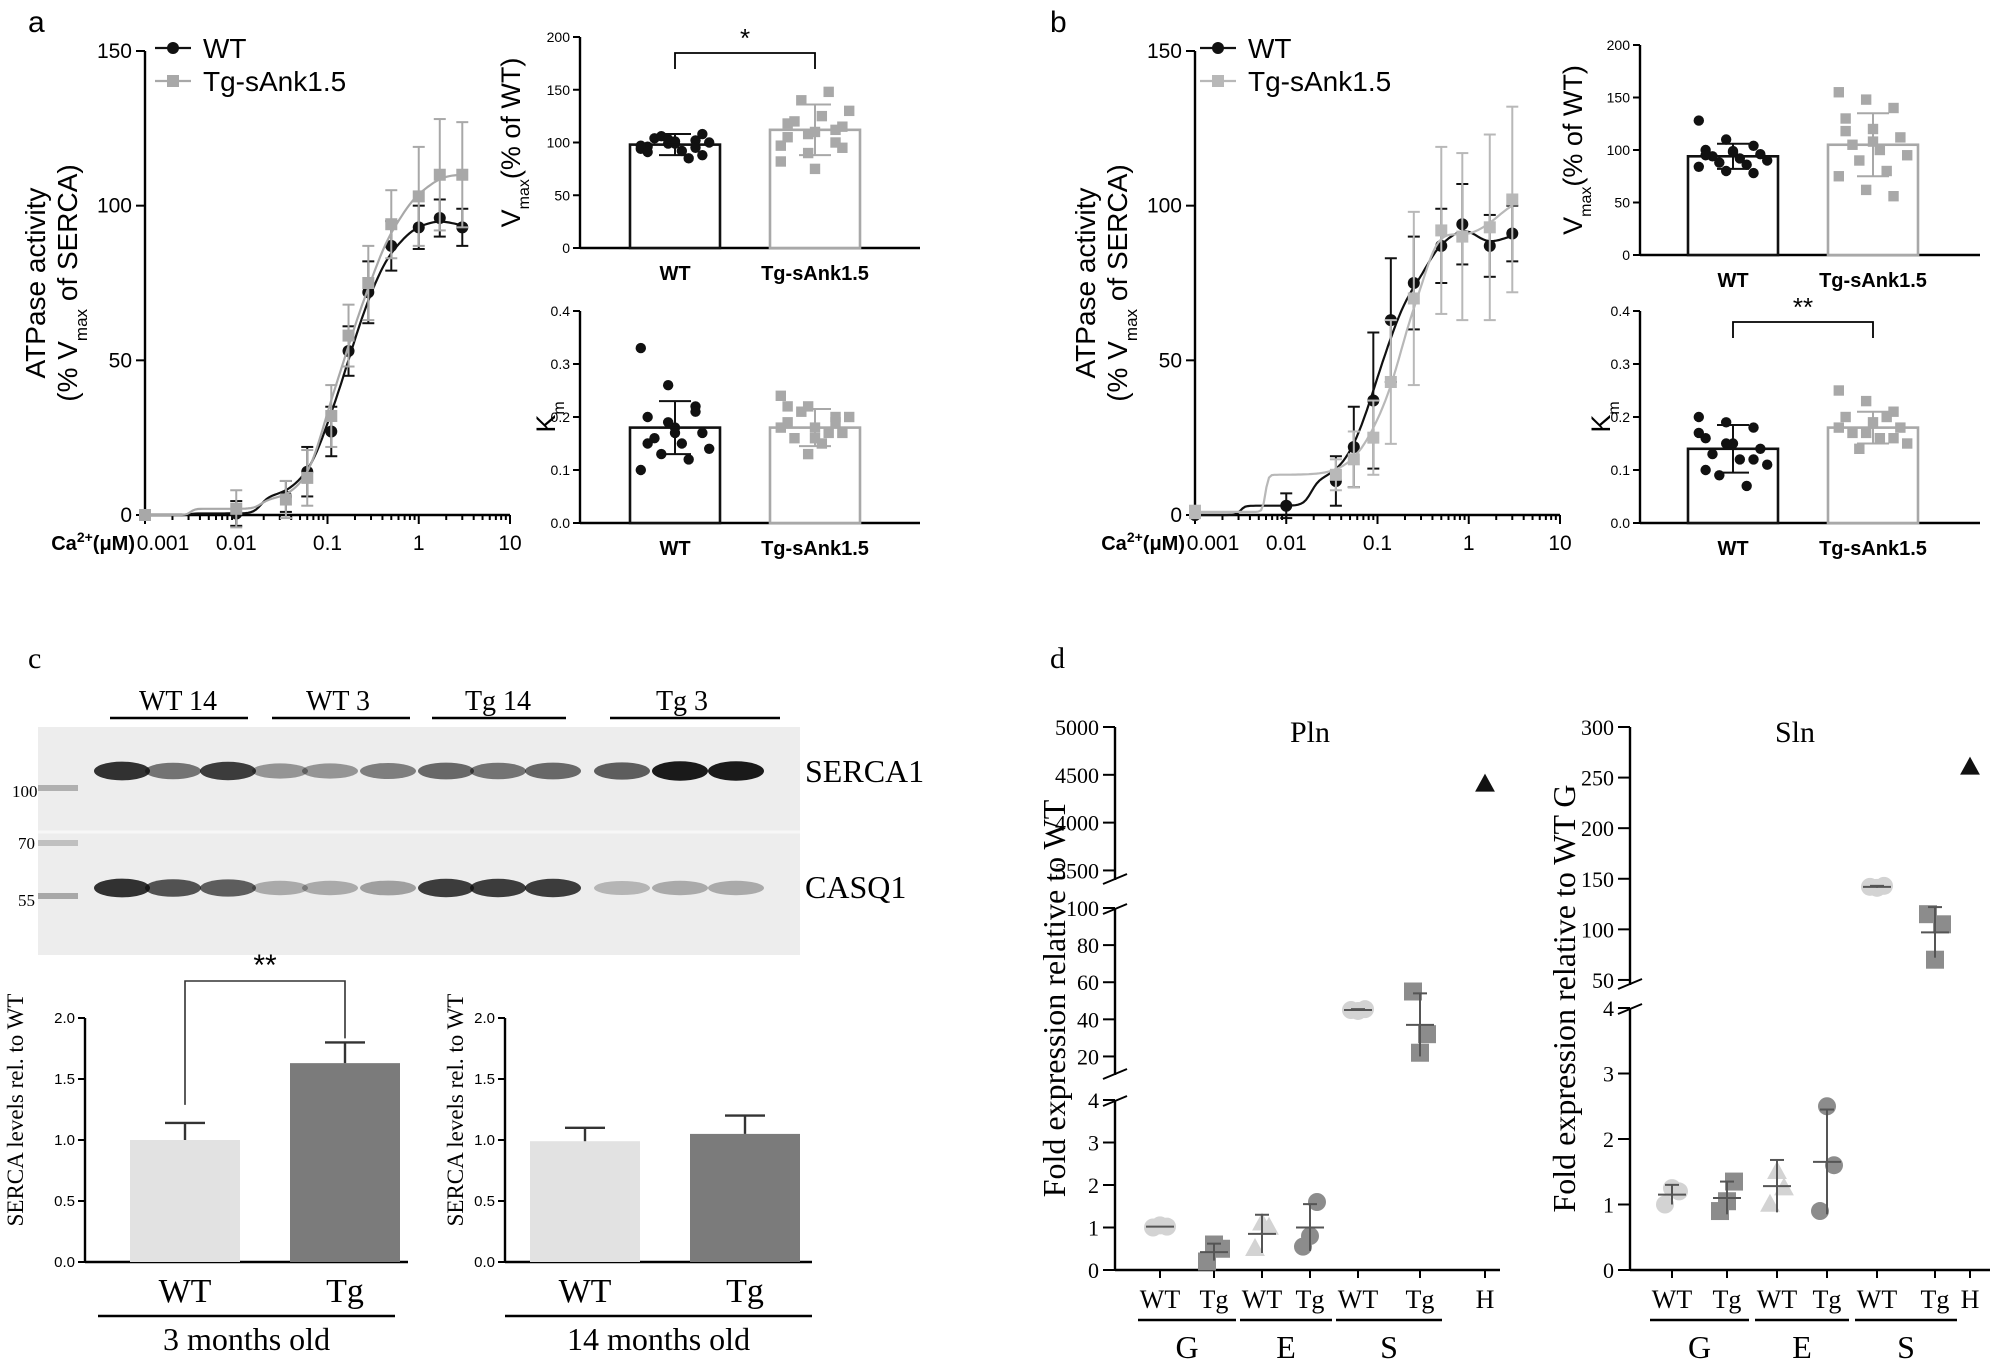  What do you see at coordinates (1170, 360) in the screenshot?
I see `y-tick-label: 50` at bounding box center [1170, 360].